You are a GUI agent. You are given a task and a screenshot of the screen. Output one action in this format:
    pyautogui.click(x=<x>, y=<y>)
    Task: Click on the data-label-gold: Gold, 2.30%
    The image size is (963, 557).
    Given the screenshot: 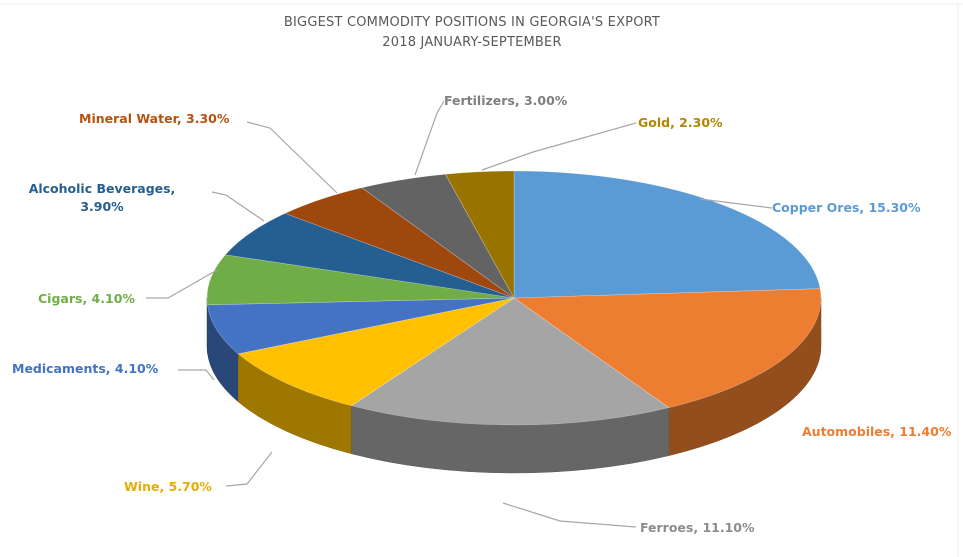 What is the action you would take?
    pyautogui.click(x=680, y=122)
    